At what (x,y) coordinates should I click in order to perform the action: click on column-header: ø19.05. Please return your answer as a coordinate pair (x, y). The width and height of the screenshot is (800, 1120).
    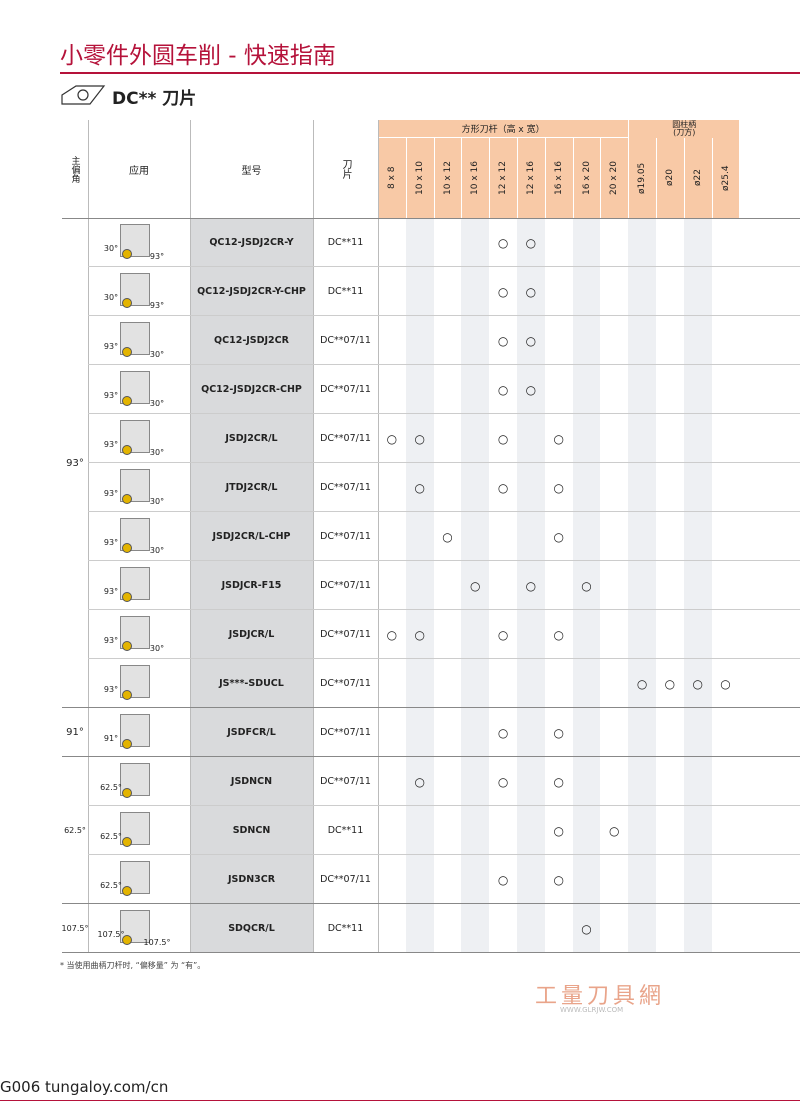
    Looking at the image, I should click on (642, 178).